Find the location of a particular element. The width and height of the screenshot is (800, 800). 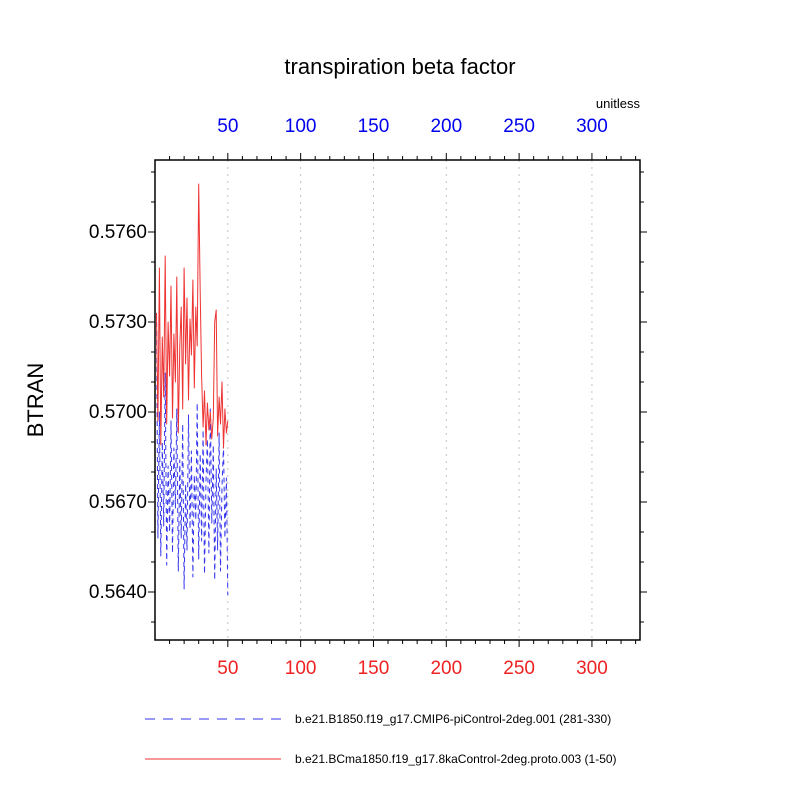

y-tick-label: 0.5730 is located at coordinates (118, 322).